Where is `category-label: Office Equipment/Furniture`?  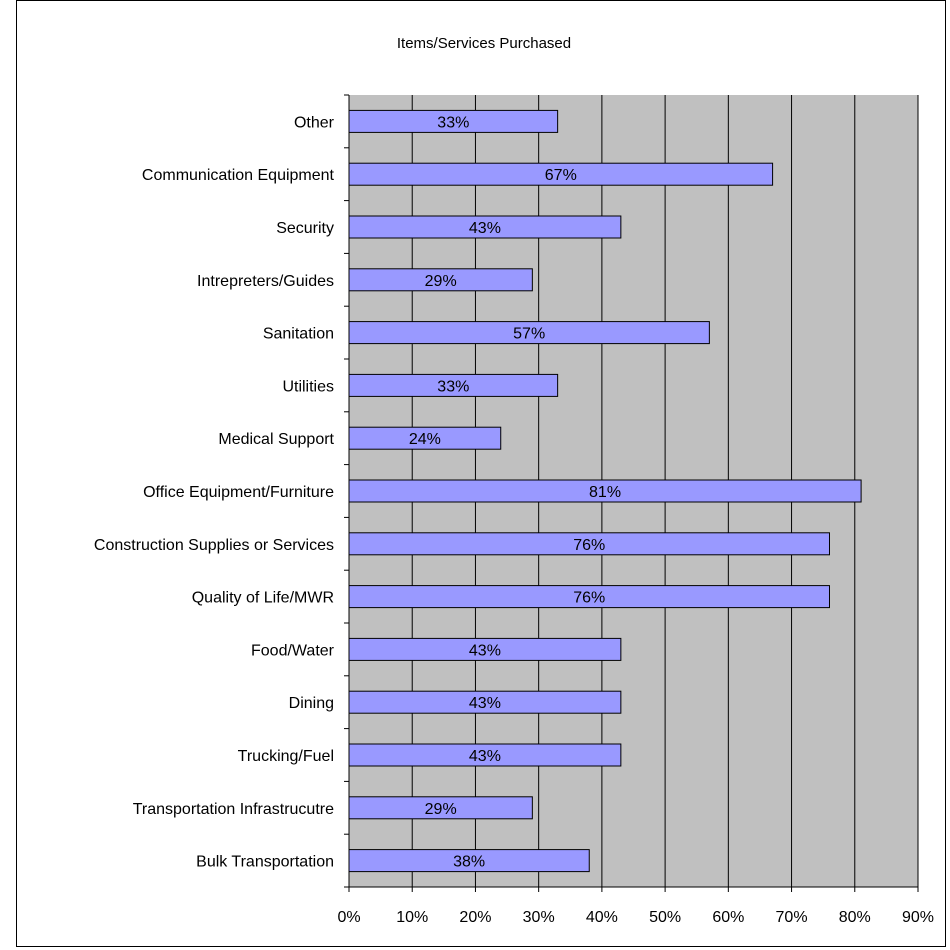
category-label: Office Equipment/Furniture is located at coordinates (238, 492).